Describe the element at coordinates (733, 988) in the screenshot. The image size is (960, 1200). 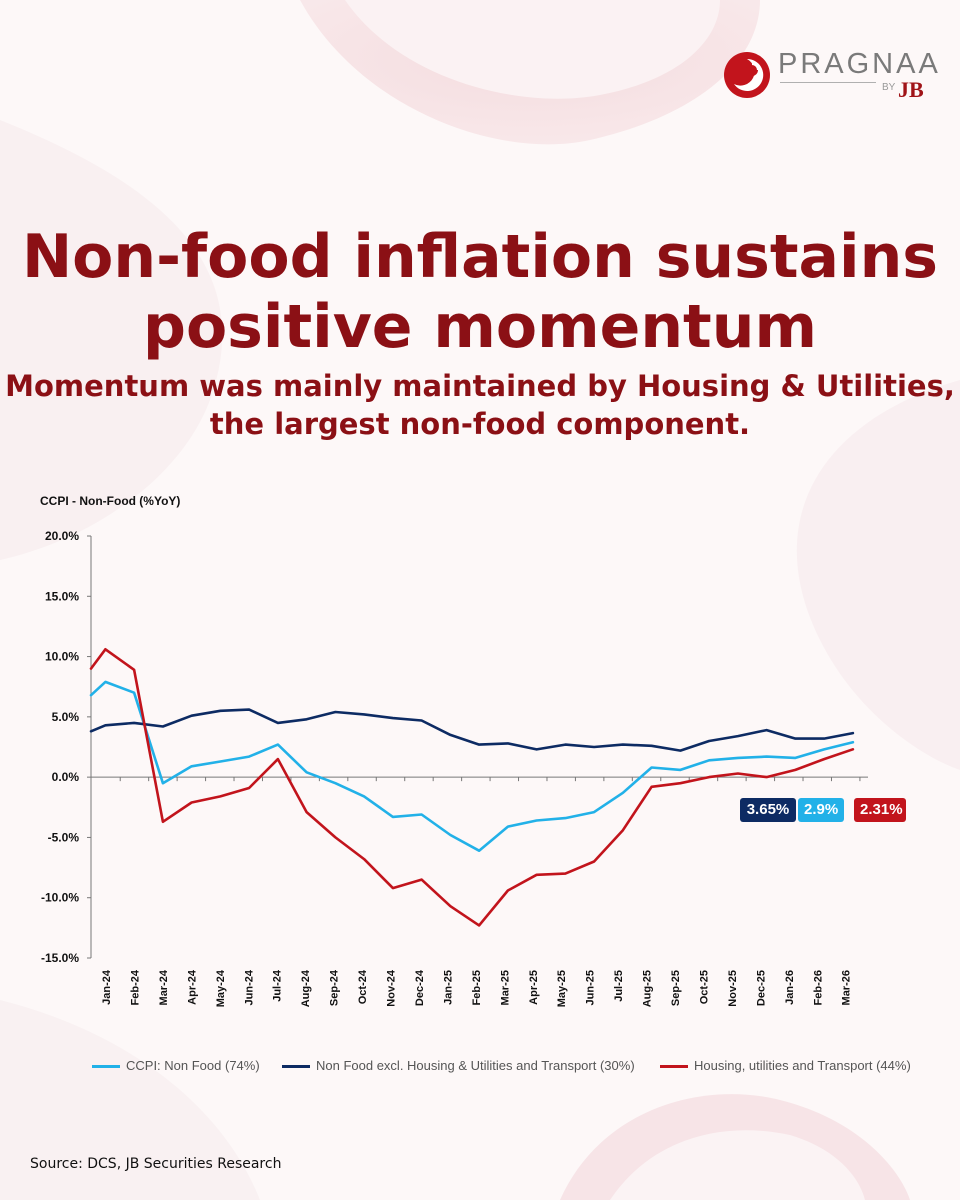
I see `x-tick-label: Nov-25` at that location.